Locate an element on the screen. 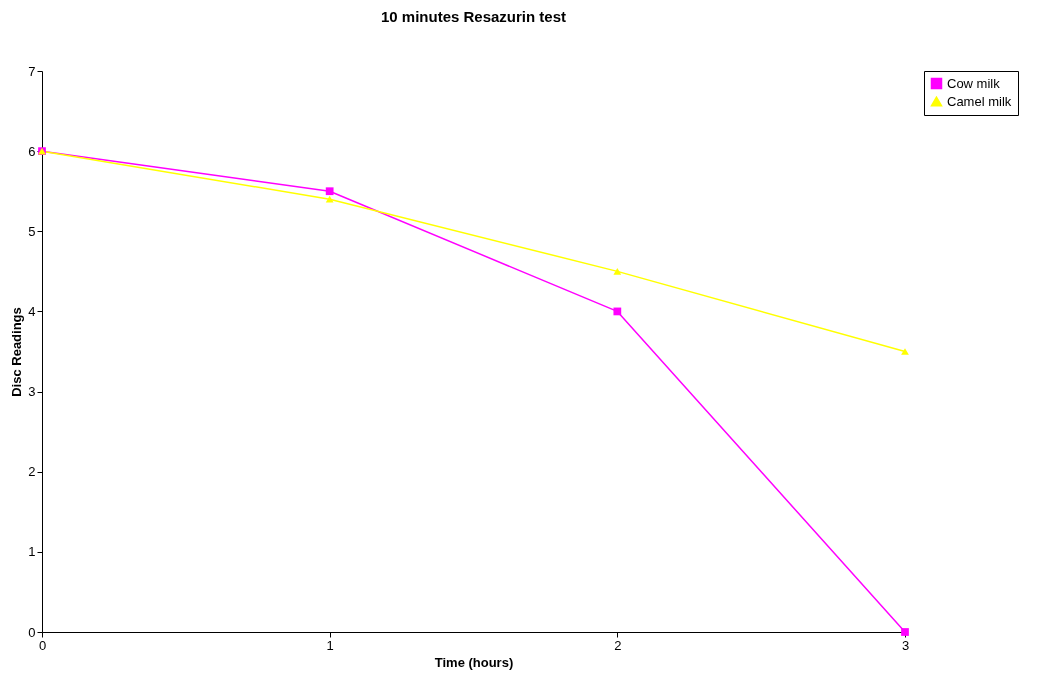 This screenshot has width=1060, height=696. x-axis-title: Time (hours) is located at coordinates (474, 662).